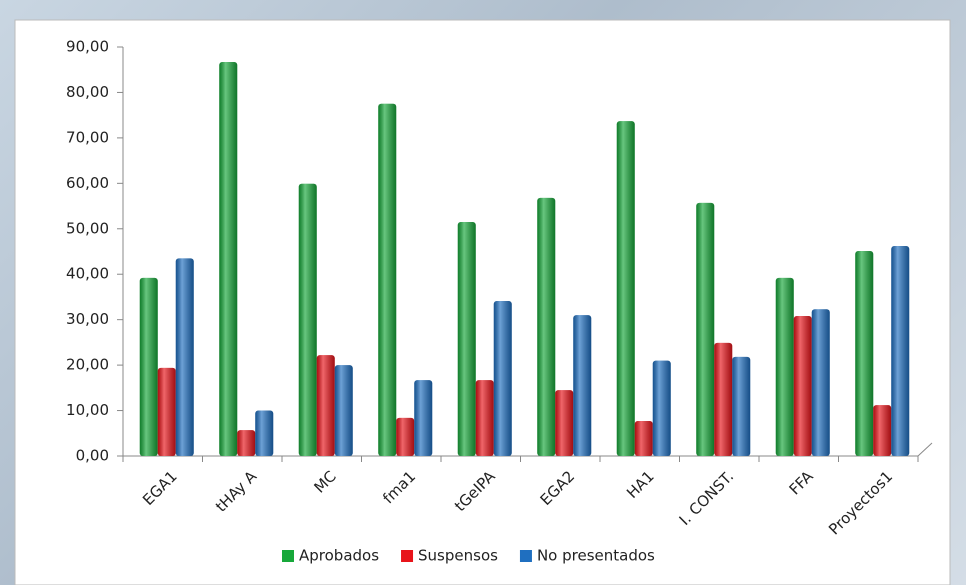  I want to click on legend-label: Aprobados, so click(339, 556).